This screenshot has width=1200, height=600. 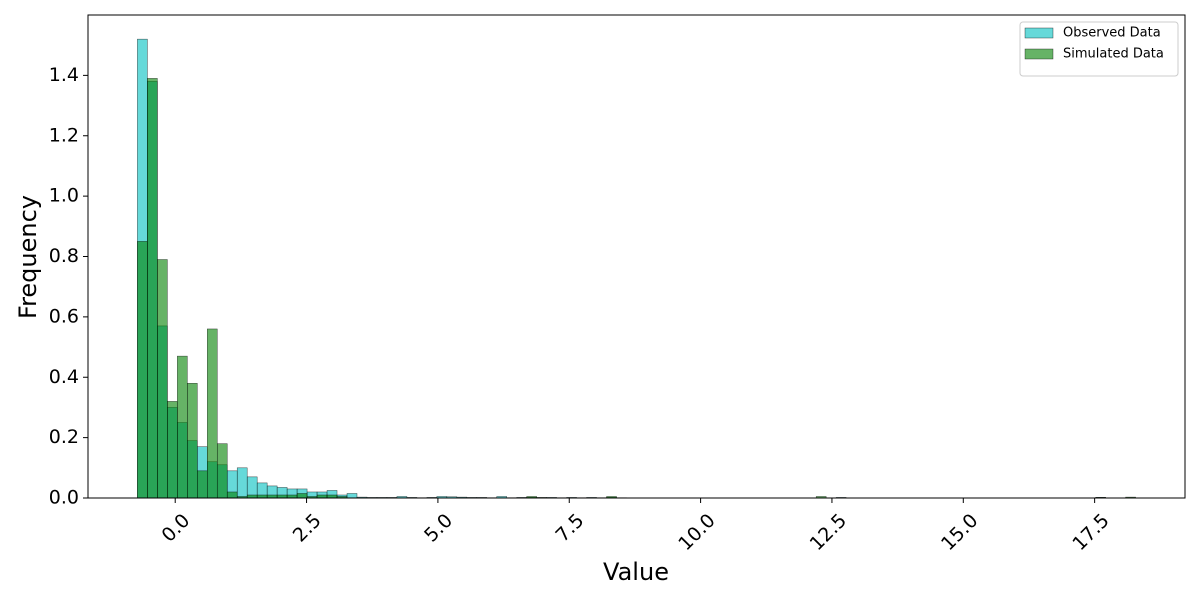 I want to click on y-tick-label: 0.6, so click(x=64, y=316).